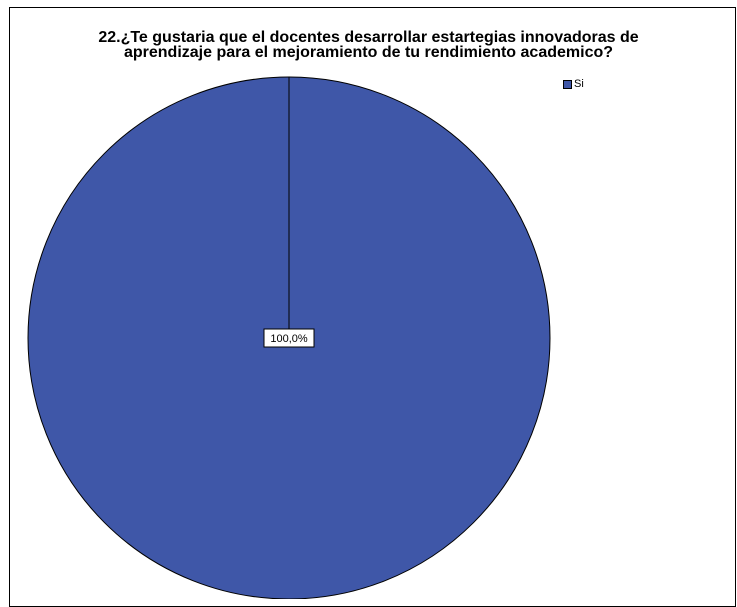 The height and width of the screenshot is (607, 737). I want to click on legend-swatch-si, so click(567, 84).